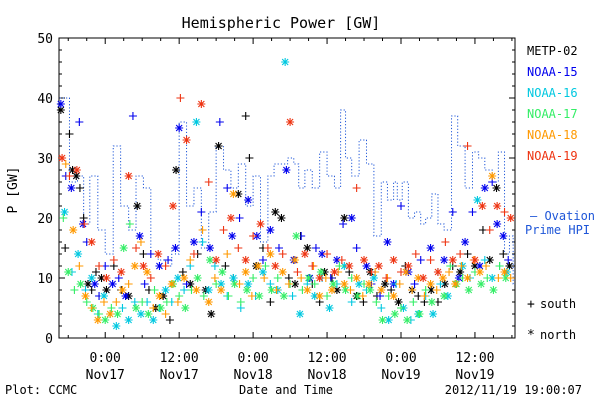 Image resolution: width=600 pixels, height=400 pixels. What do you see at coordinates (552, 93) in the screenshot?
I see `legend-entry: NOAA-16` at bounding box center [552, 93].